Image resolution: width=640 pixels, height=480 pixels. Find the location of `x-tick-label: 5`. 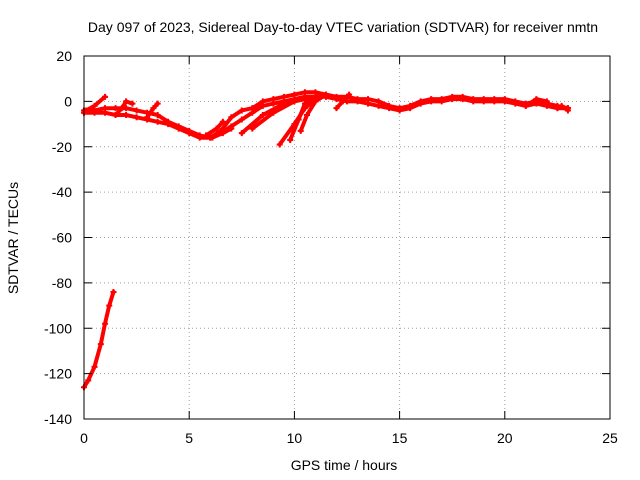

x-tick-label: 5 is located at coordinates (189, 438).